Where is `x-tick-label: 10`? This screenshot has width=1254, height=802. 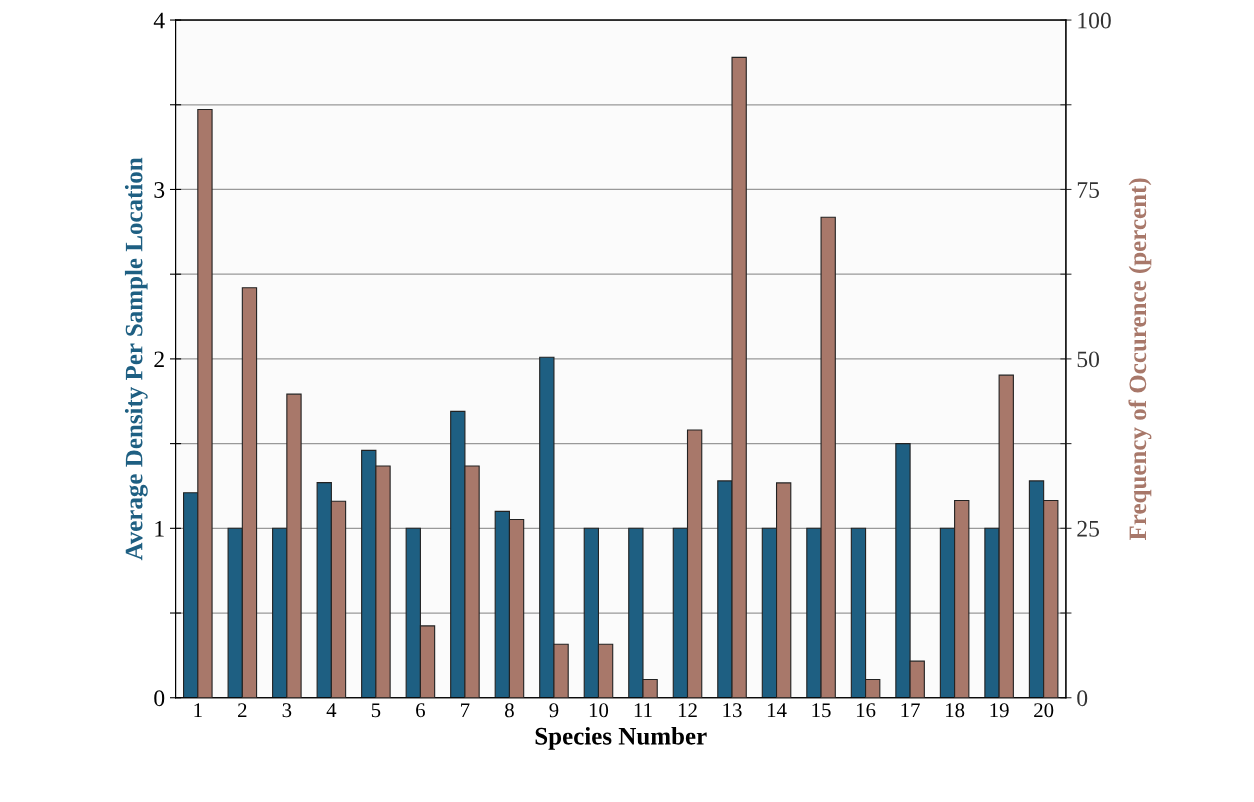 x-tick-label: 10 is located at coordinates (599, 710).